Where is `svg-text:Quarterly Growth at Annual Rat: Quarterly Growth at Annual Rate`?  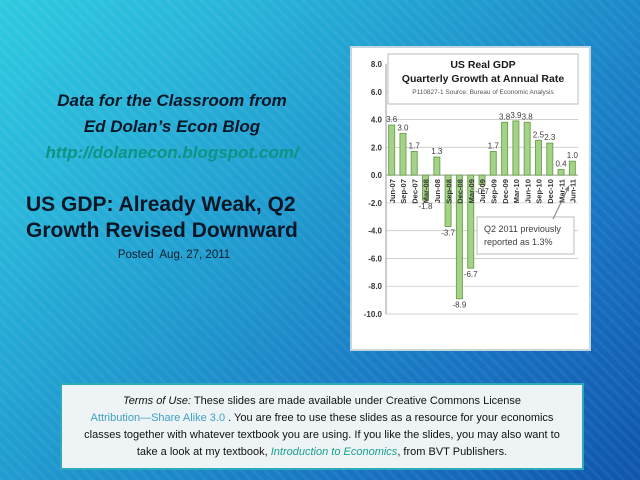 svg-text:Quarterly Growth at Annual Rat: Quarterly Growth at Annual Rate is located at coordinates (483, 79).